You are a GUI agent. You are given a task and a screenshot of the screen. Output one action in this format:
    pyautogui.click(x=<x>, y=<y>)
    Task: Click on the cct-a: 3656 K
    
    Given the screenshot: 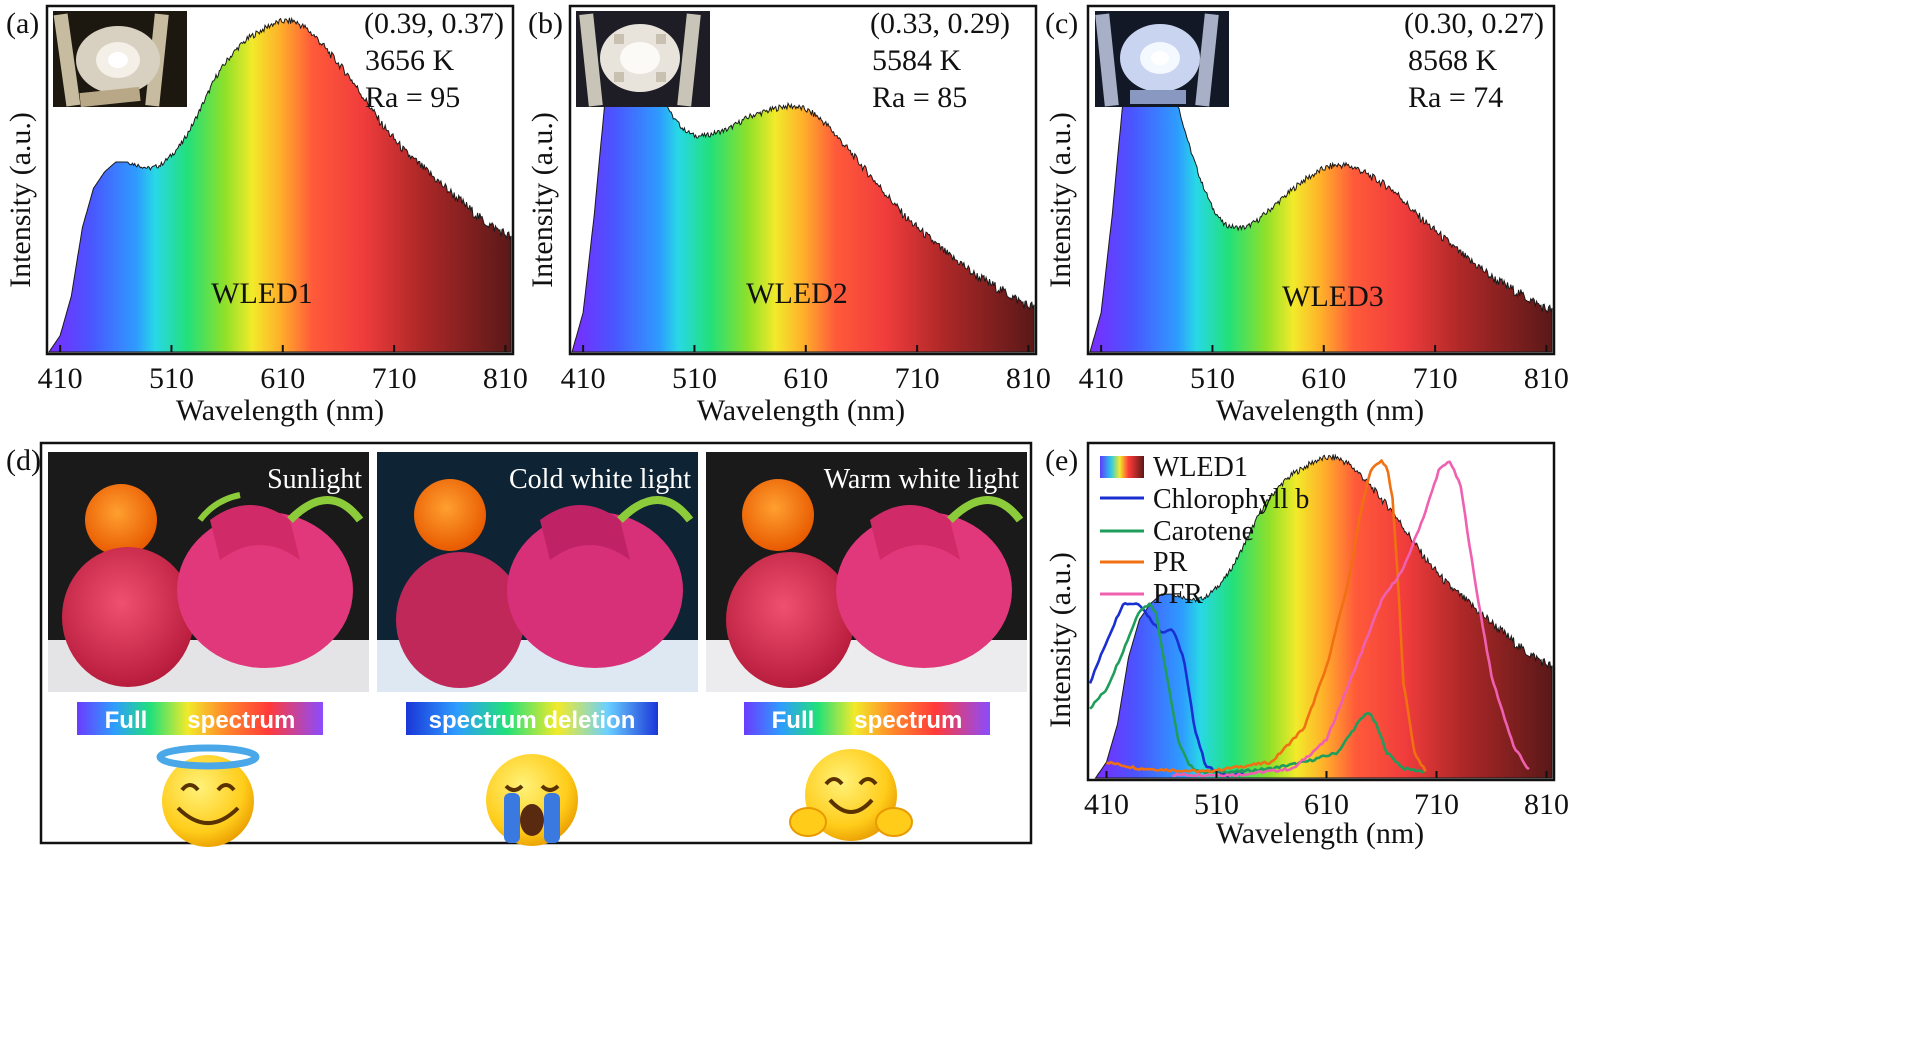 What is the action you would take?
    pyautogui.click(x=410, y=60)
    